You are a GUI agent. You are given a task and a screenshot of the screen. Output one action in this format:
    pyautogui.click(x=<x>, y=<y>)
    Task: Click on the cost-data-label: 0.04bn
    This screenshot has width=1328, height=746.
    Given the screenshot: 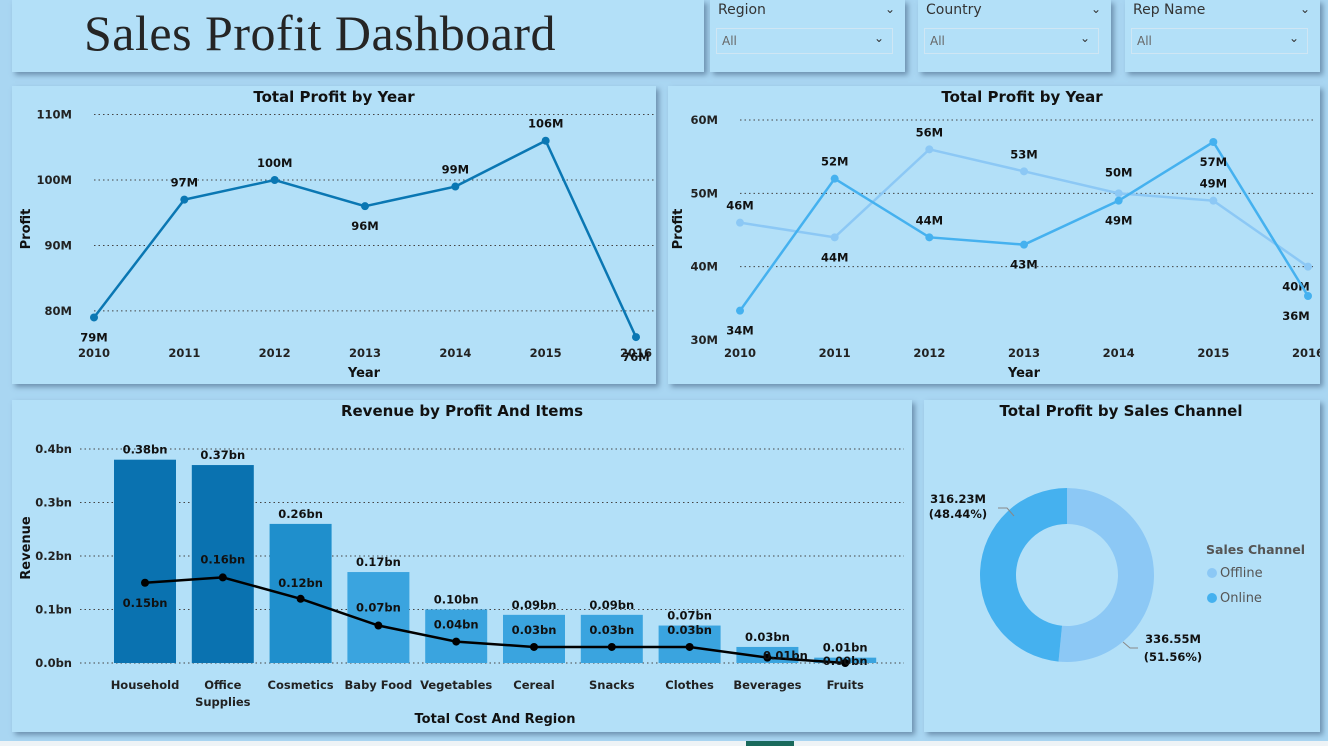 What is the action you would take?
    pyautogui.click(x=456, y=625)
    